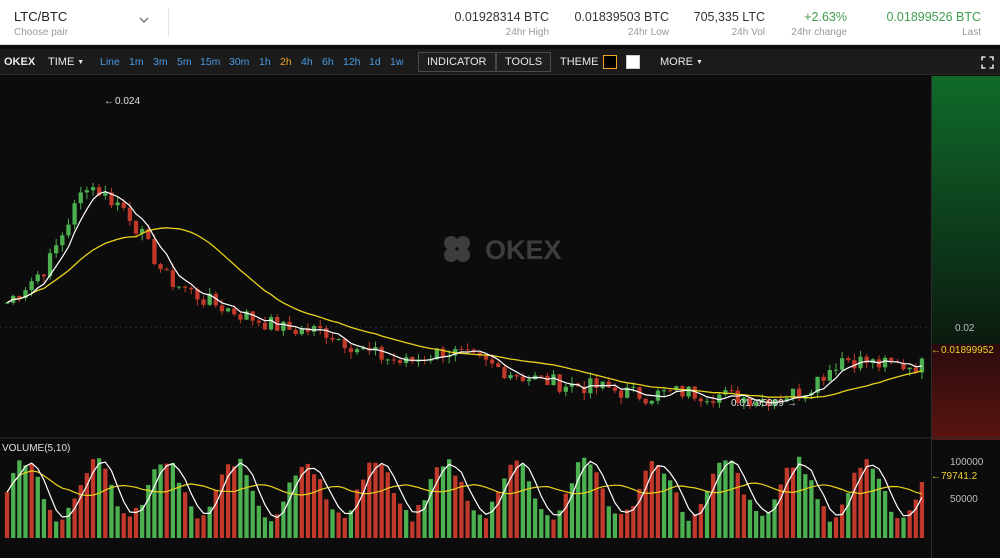  I want to click on fullscreen-icon, so click(987, 62).